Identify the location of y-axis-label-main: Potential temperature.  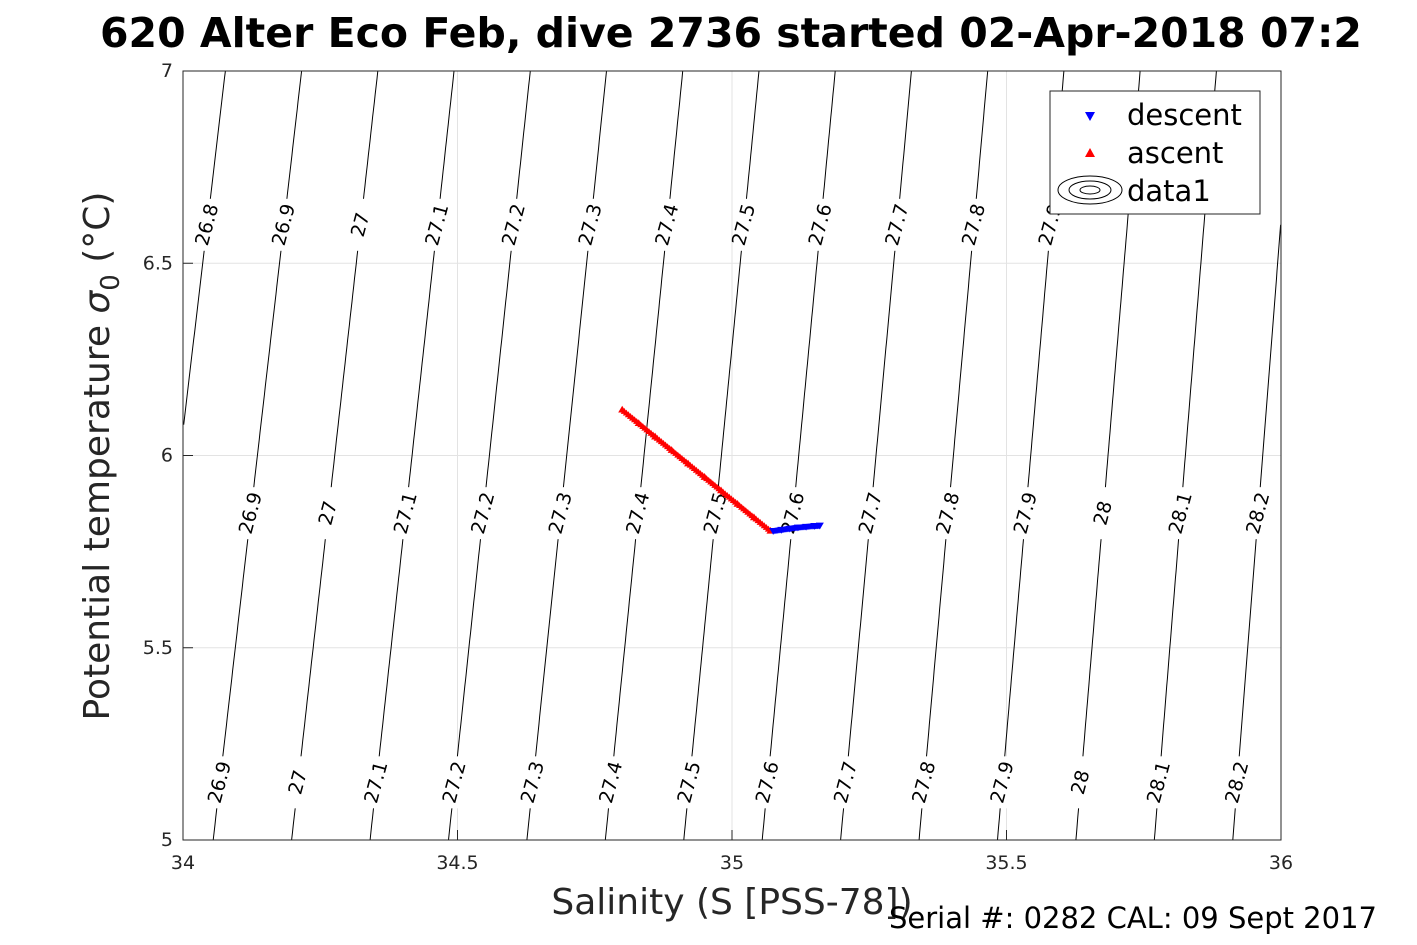
(97, 517).